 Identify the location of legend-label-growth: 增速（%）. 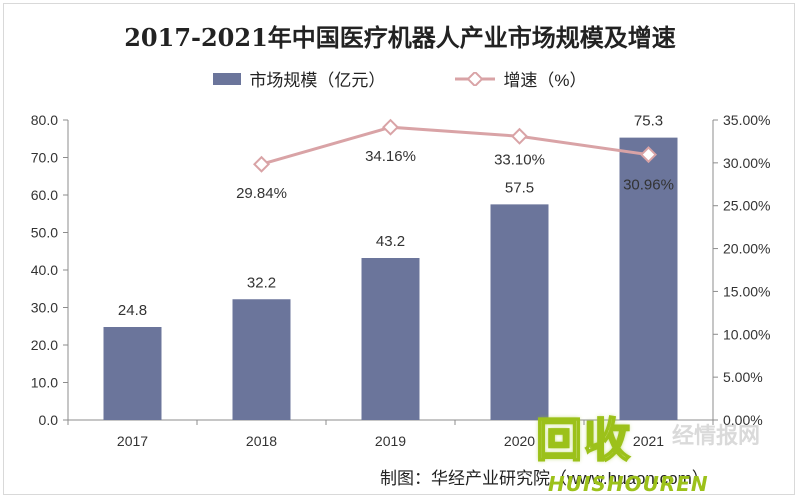
(545, 80).